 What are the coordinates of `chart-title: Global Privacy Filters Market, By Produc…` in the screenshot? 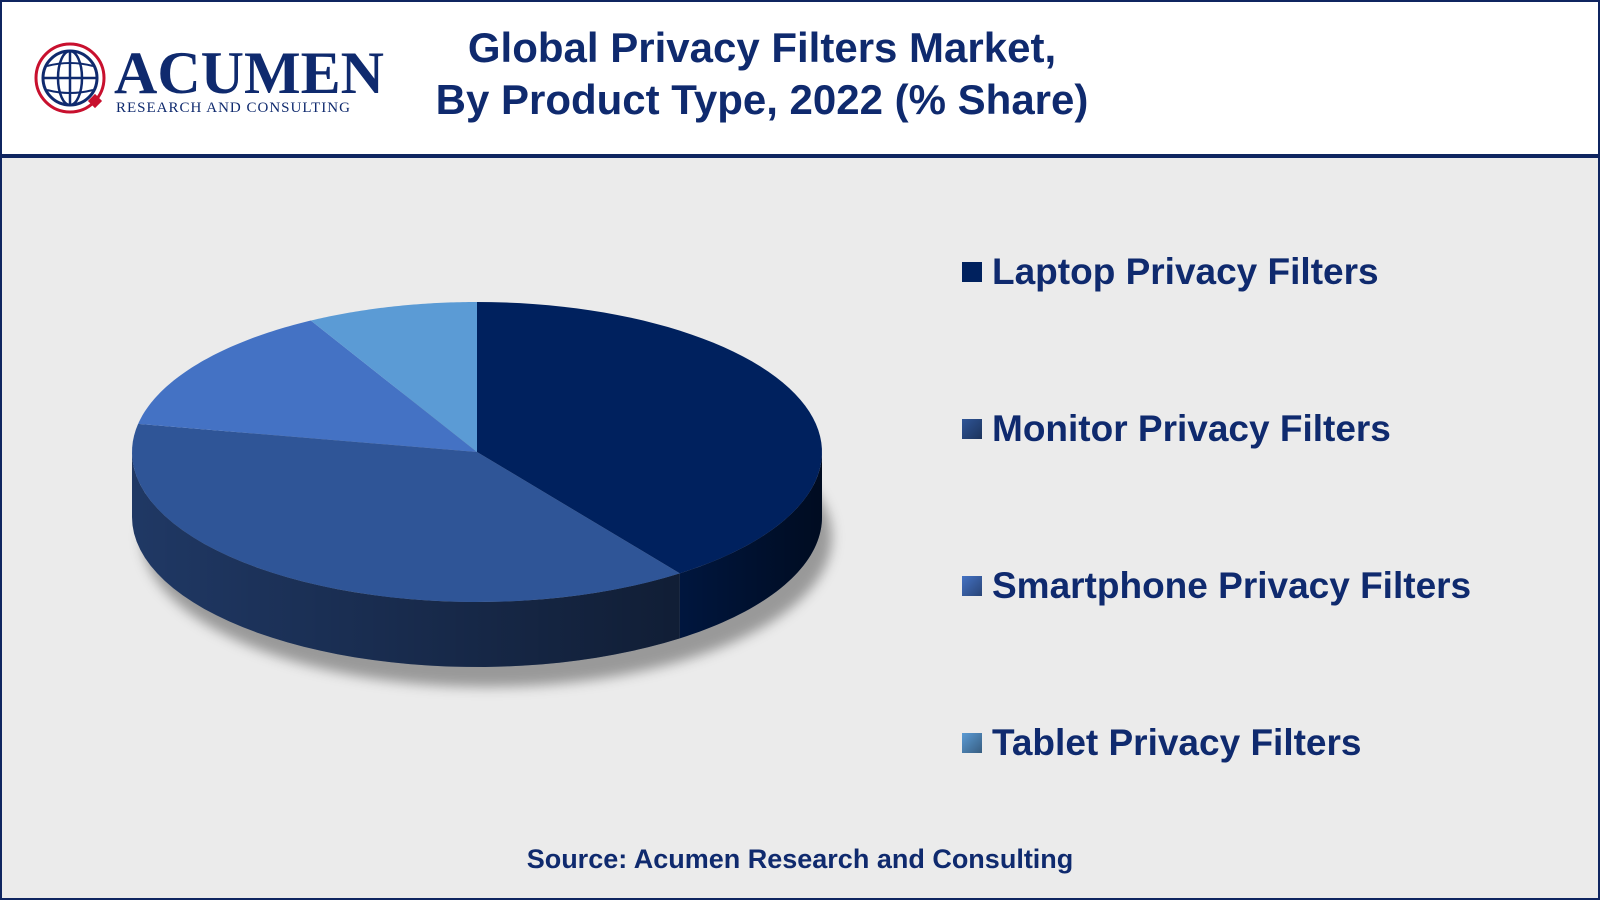 It's located at (762, 74).